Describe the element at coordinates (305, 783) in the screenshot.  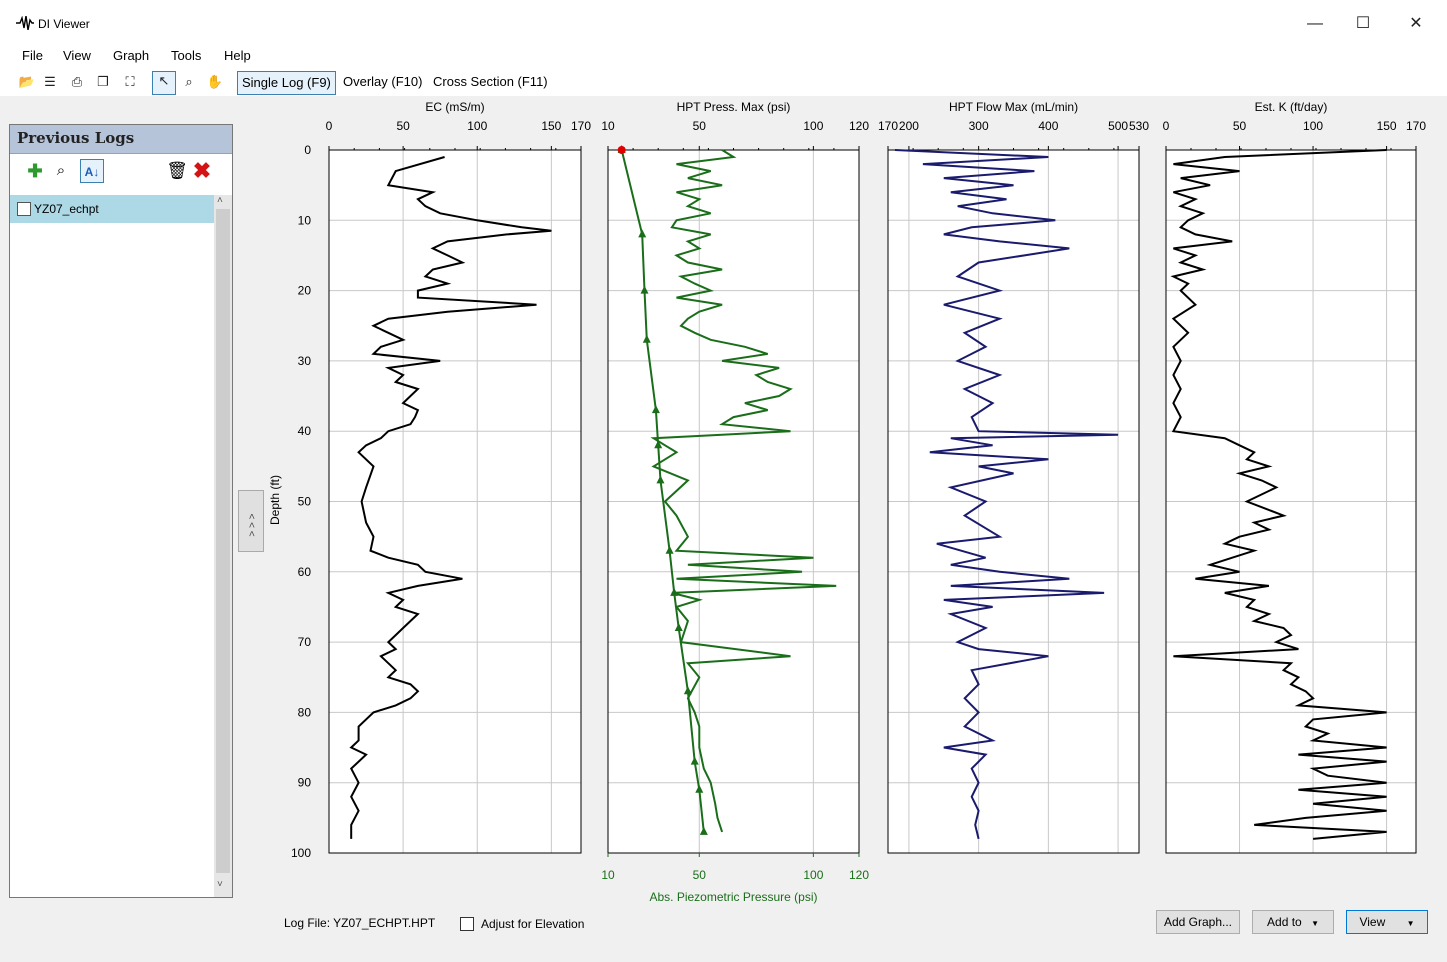
I see `depth-tick-label: 90` at that location.